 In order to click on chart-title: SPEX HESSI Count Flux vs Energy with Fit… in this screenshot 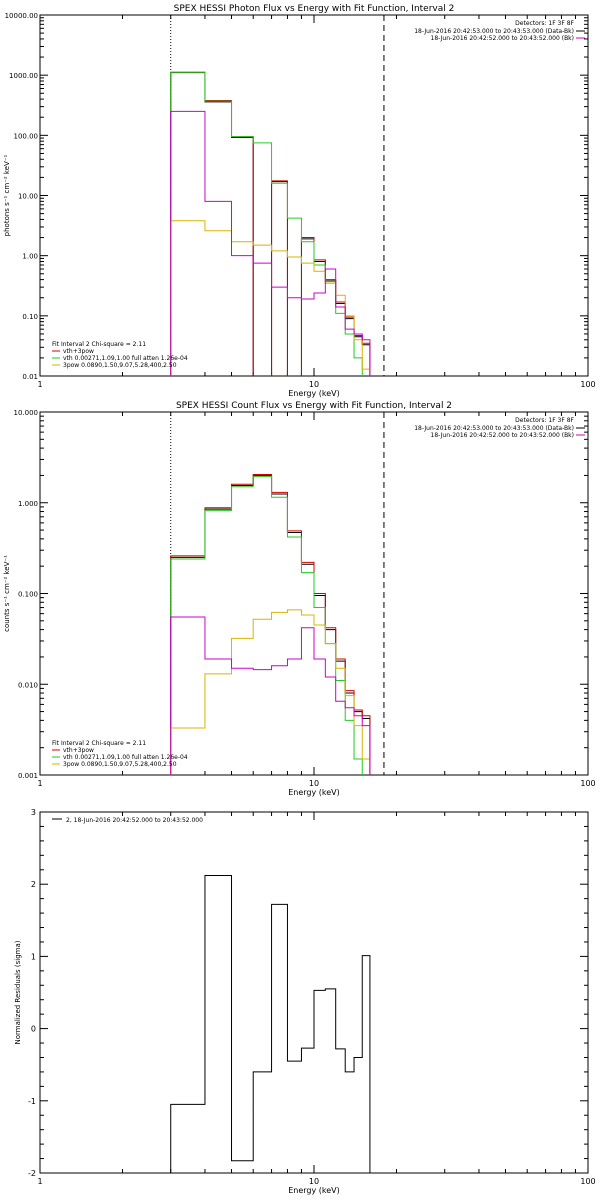, I will do `click(314, 406)`.